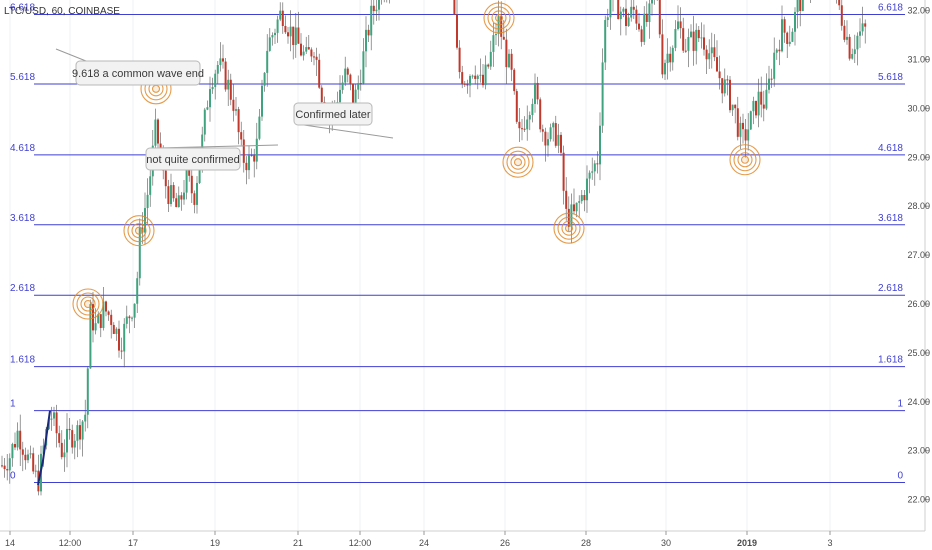  I want to click on callout-note: not quite confirmed, so click(212, 157).